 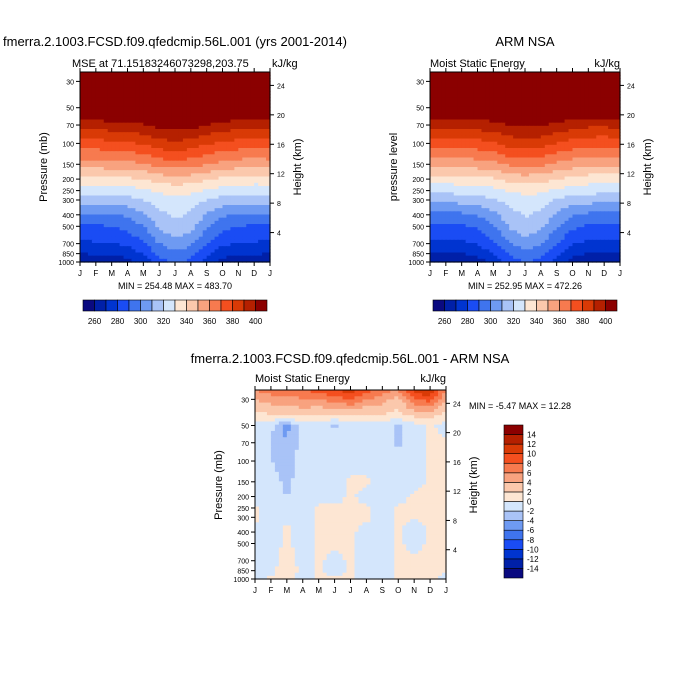 I want to click on colorbar-label: 360, so click(x=210, y=321).